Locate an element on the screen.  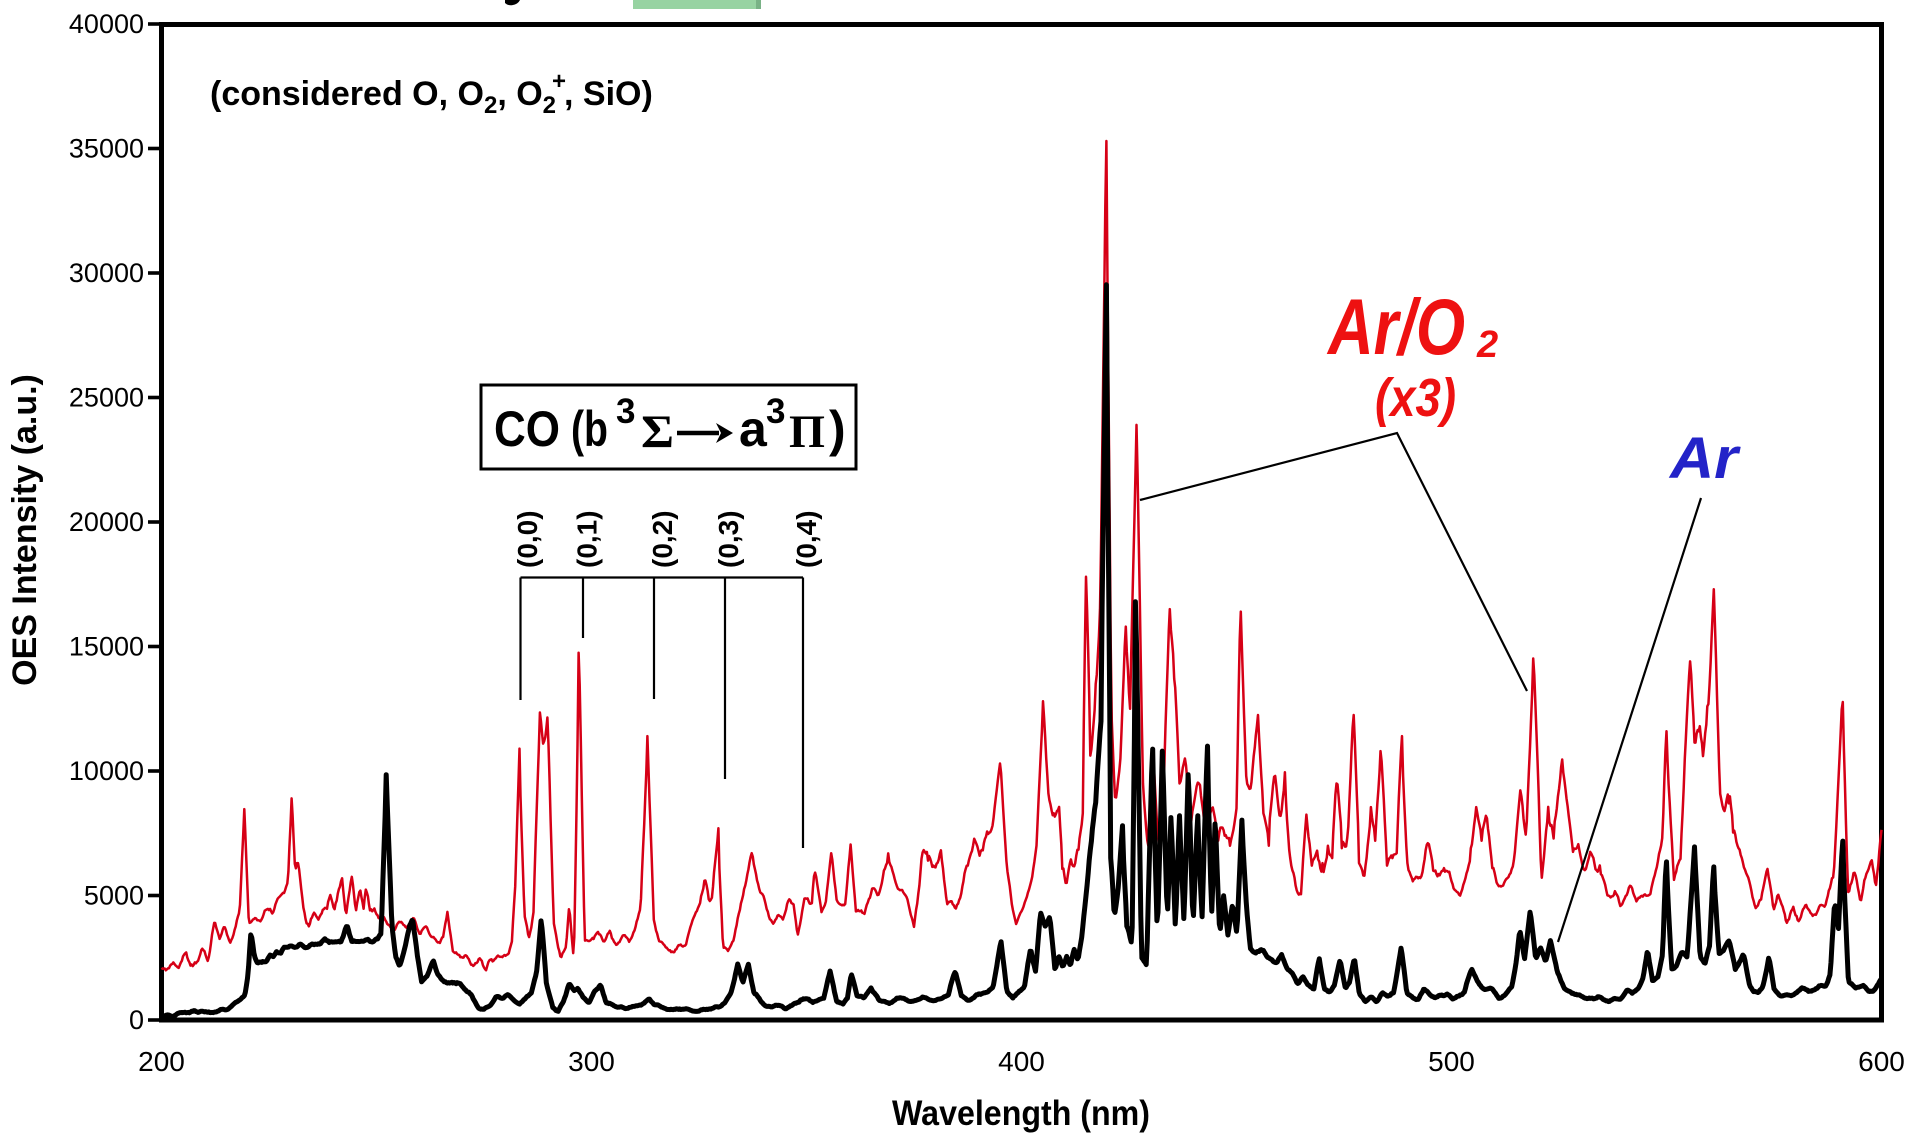
svg-text: OES Intensity (a.u.) is located at coordinates (25, 530).